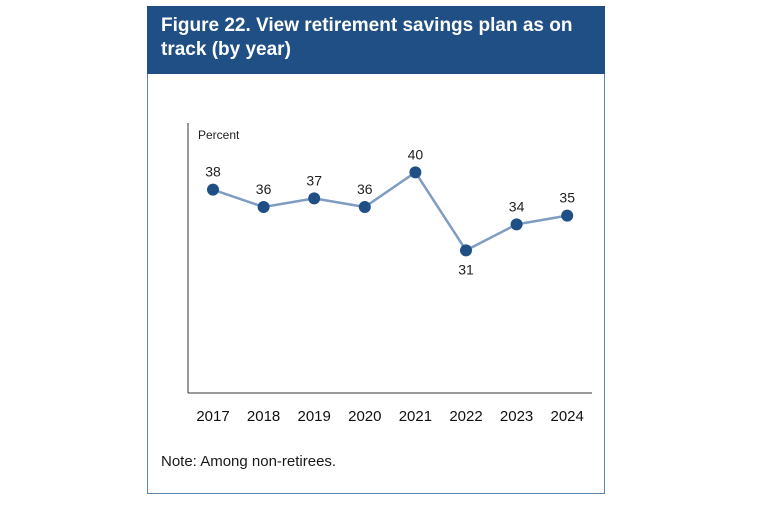 The width and height of the screenshot is (777, 508). Describe the element at coordinates (364, 416) in the screenshot. I see `x-tick-label: 2020` at that location.